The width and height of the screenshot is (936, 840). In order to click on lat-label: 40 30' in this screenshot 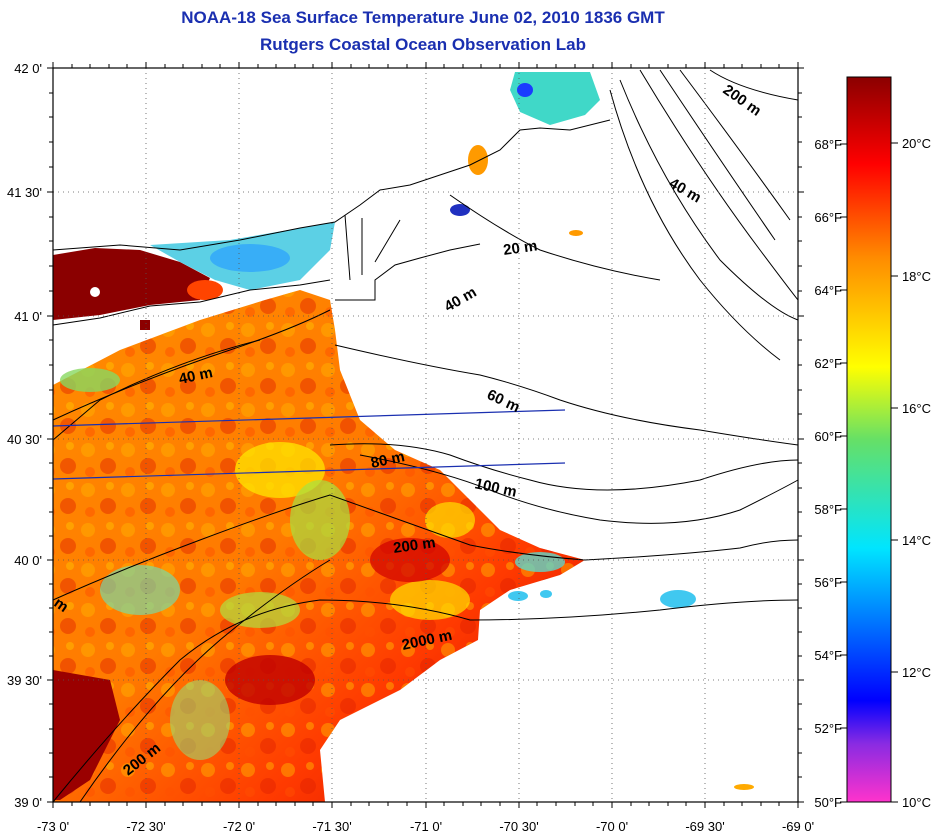, I will do `click(24, 439)`.